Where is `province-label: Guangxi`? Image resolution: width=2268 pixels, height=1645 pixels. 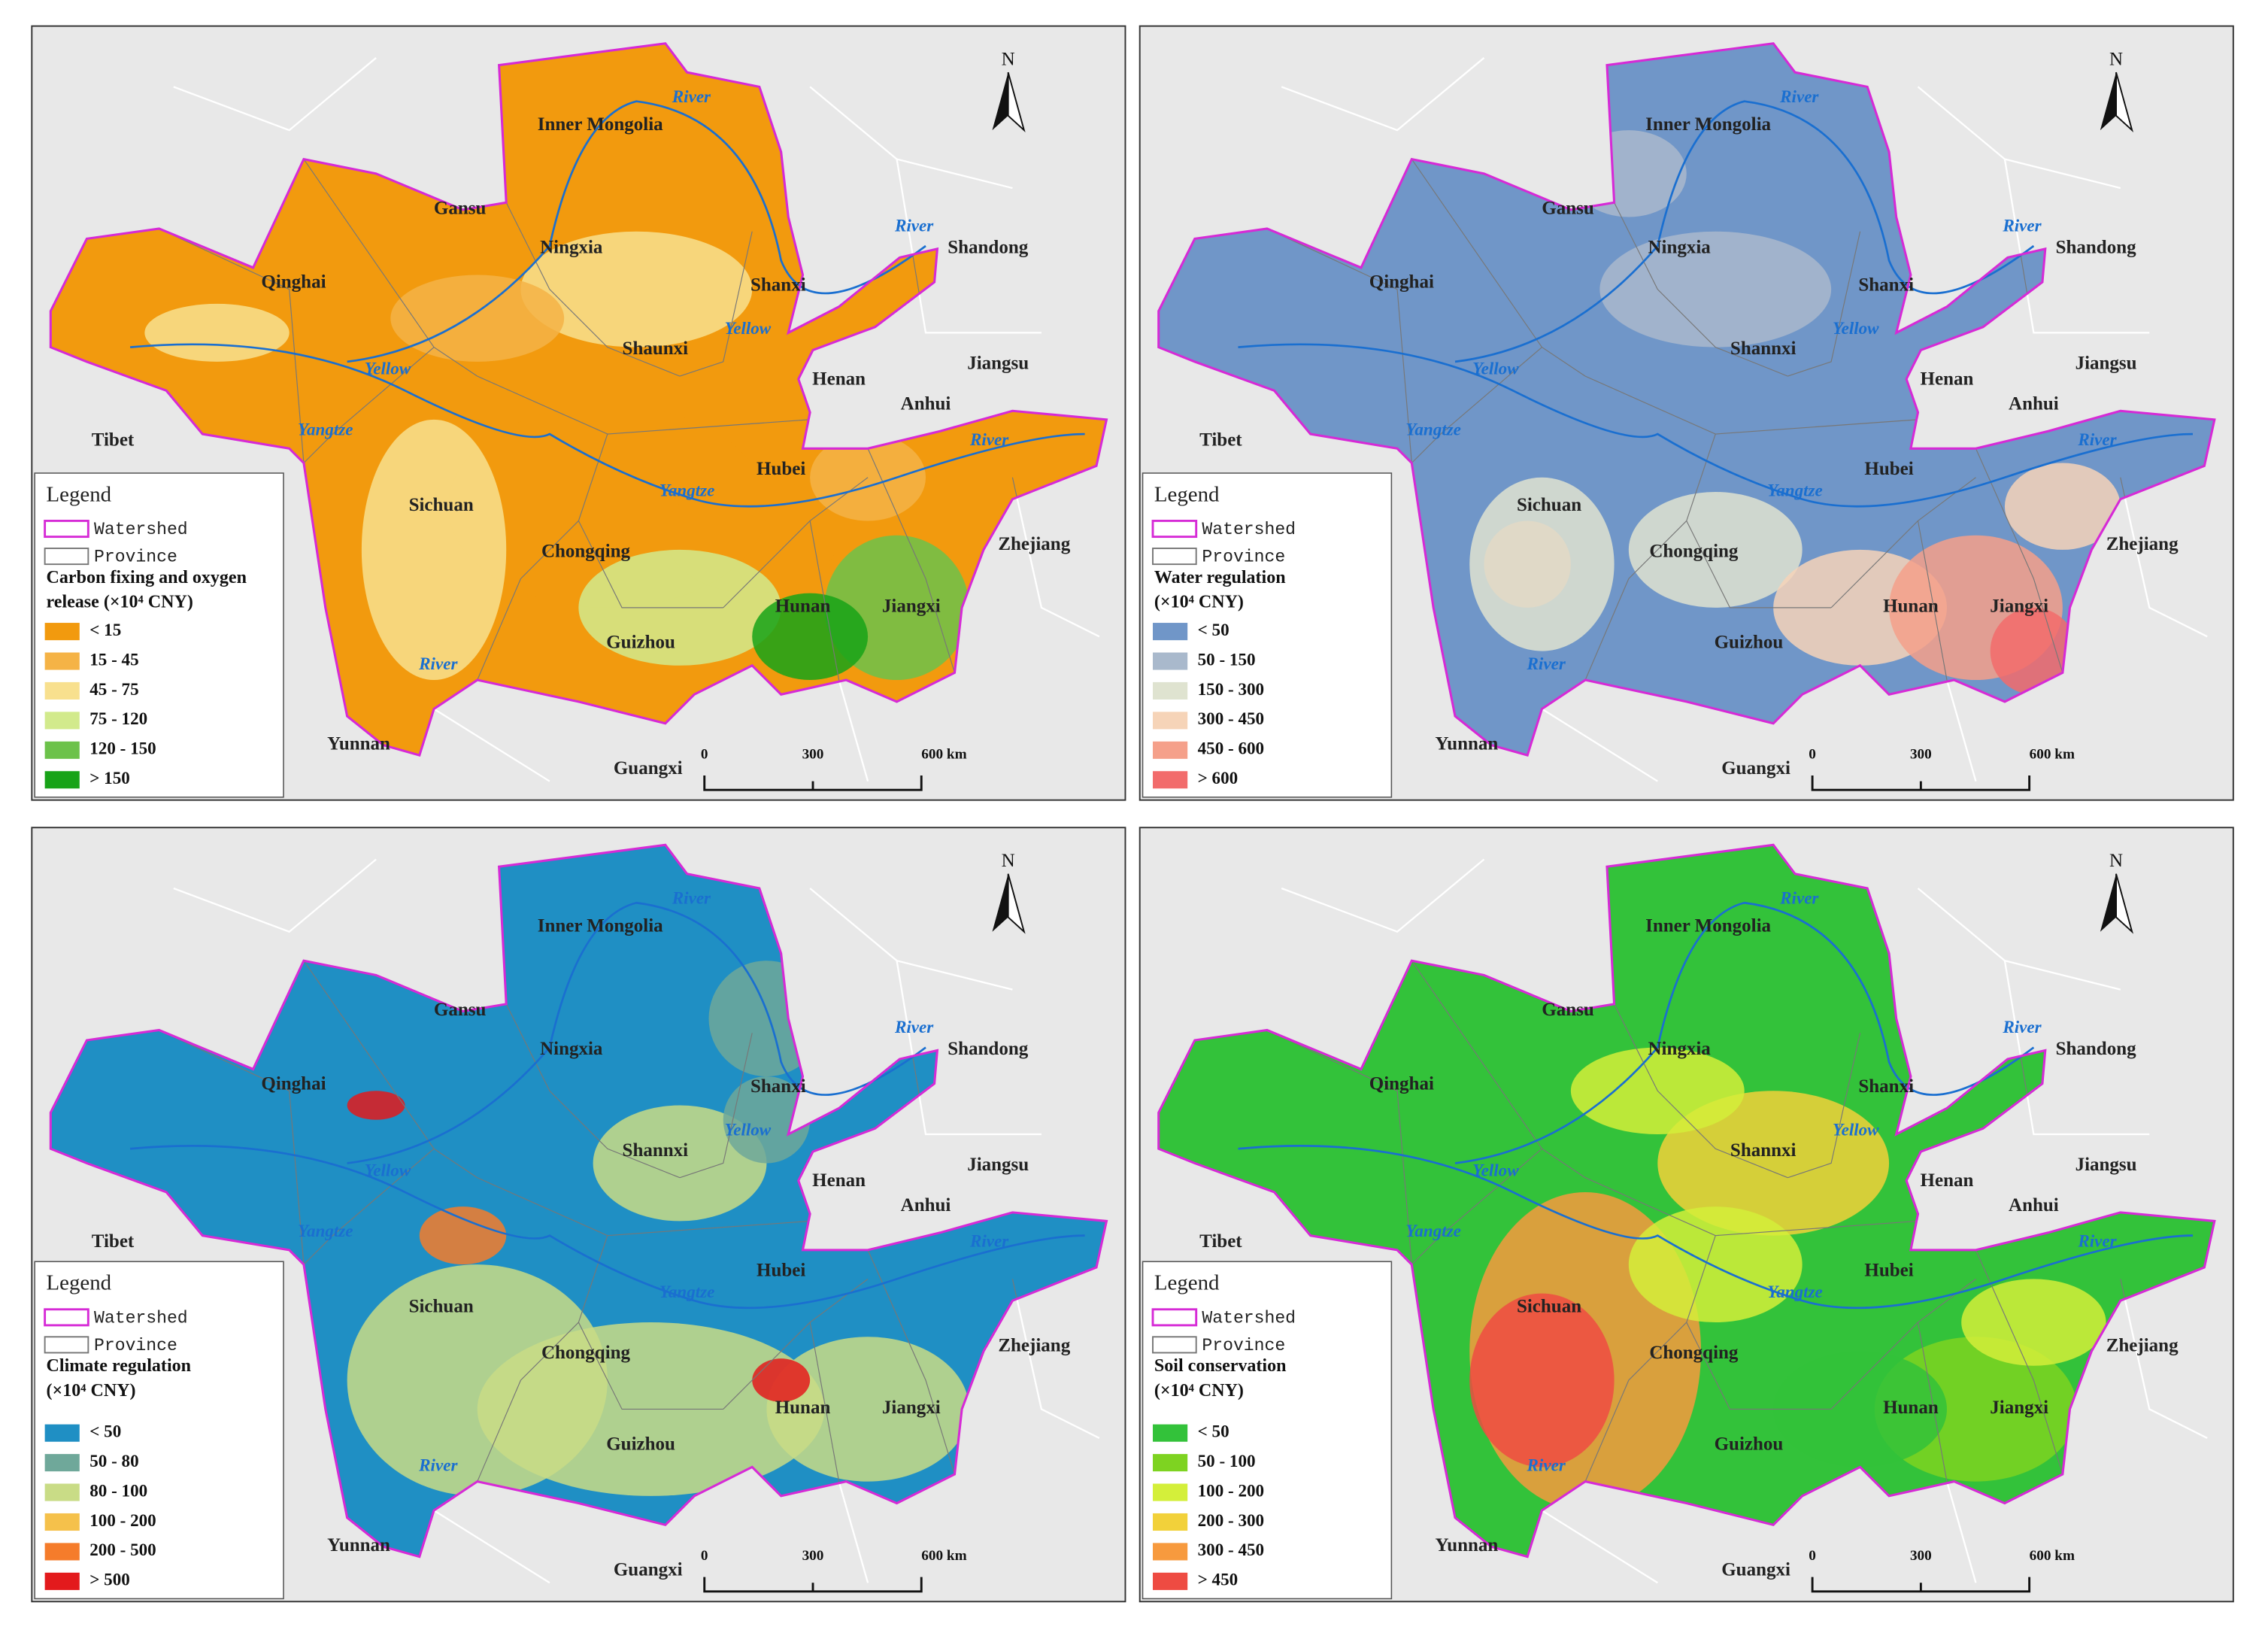
province-label: Guangxi is located at coordinates (1755, 768).